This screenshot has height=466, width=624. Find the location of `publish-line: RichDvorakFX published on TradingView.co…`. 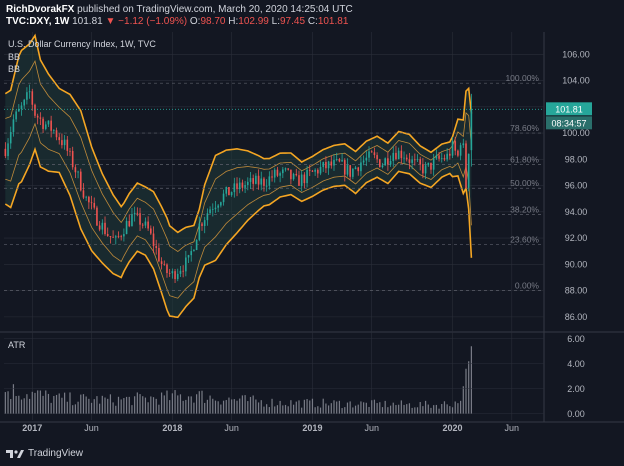

publish-line: RichDvorakFX published on TradingView.co… is located at coordinates (179, 9).